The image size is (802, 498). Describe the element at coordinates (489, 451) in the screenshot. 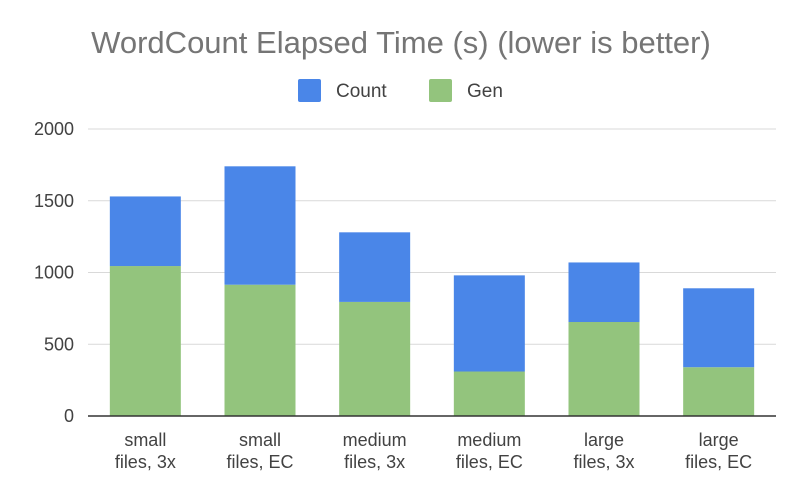

I see `x-tick-label: medium files, EC` at that location.